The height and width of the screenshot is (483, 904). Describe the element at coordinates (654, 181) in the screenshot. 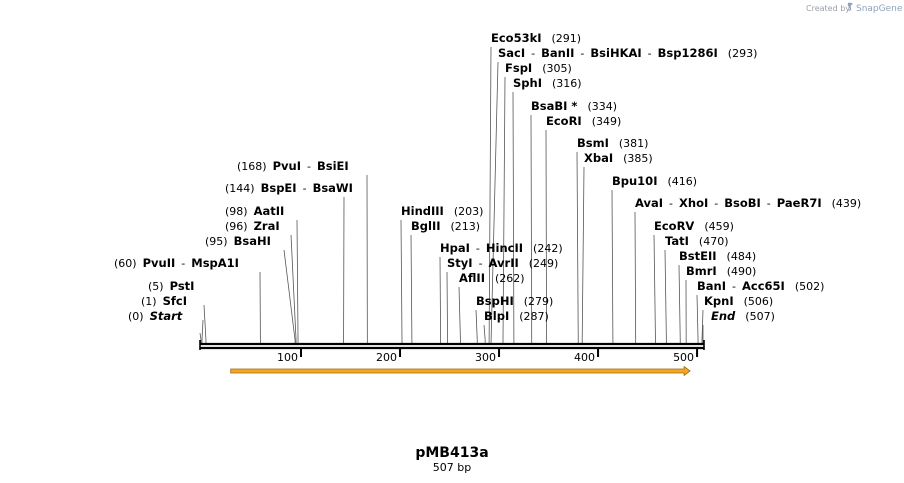

I see `site-label: Bpu10I (416)` at that location.